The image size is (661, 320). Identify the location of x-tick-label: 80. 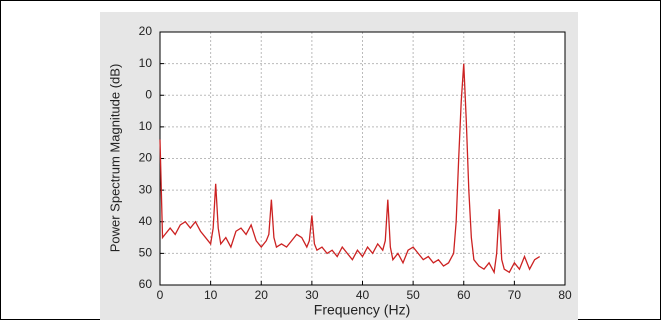
(565, 295).